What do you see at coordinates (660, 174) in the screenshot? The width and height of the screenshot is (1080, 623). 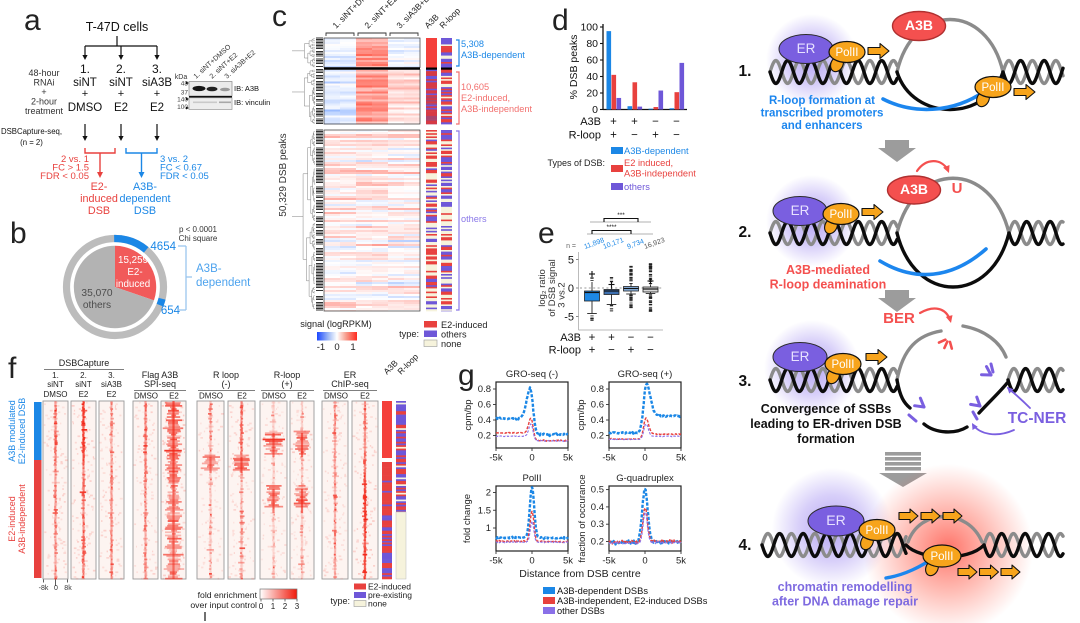 I see `svg-text: A3B-independent` at bounding box center [660, 174].